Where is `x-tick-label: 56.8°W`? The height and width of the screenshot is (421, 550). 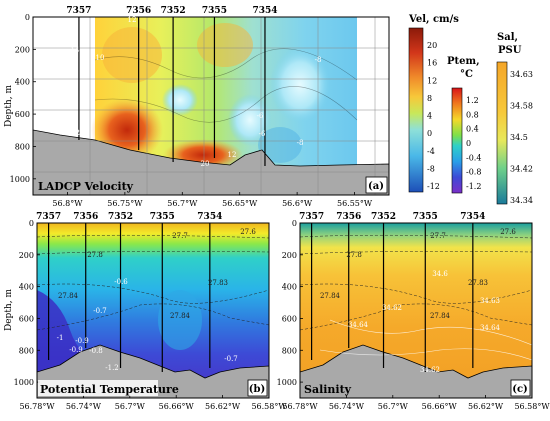
x-tick-label: 56.8°W is located at coordinates (67, 203).